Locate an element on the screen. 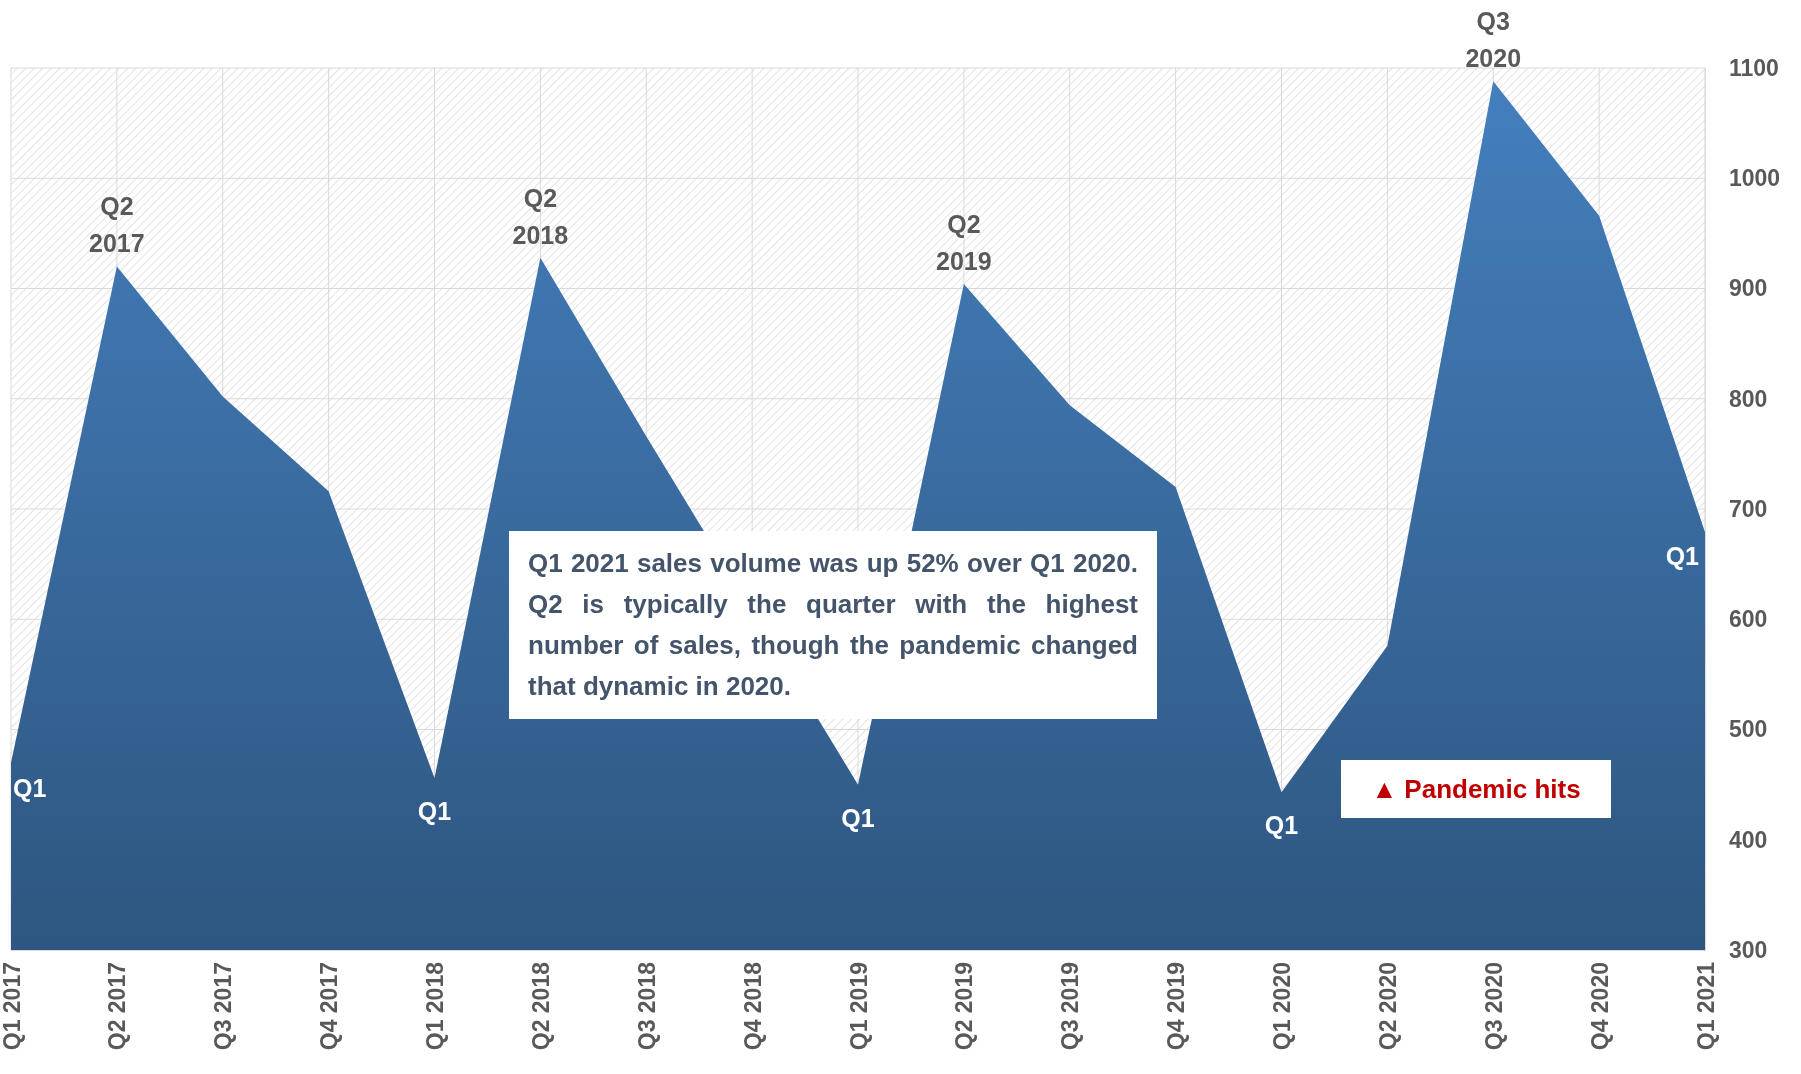 This screenshot has height=1074, width=1801. x-tick-label: Q3 2019 is located at coordinates (1070, 1006).